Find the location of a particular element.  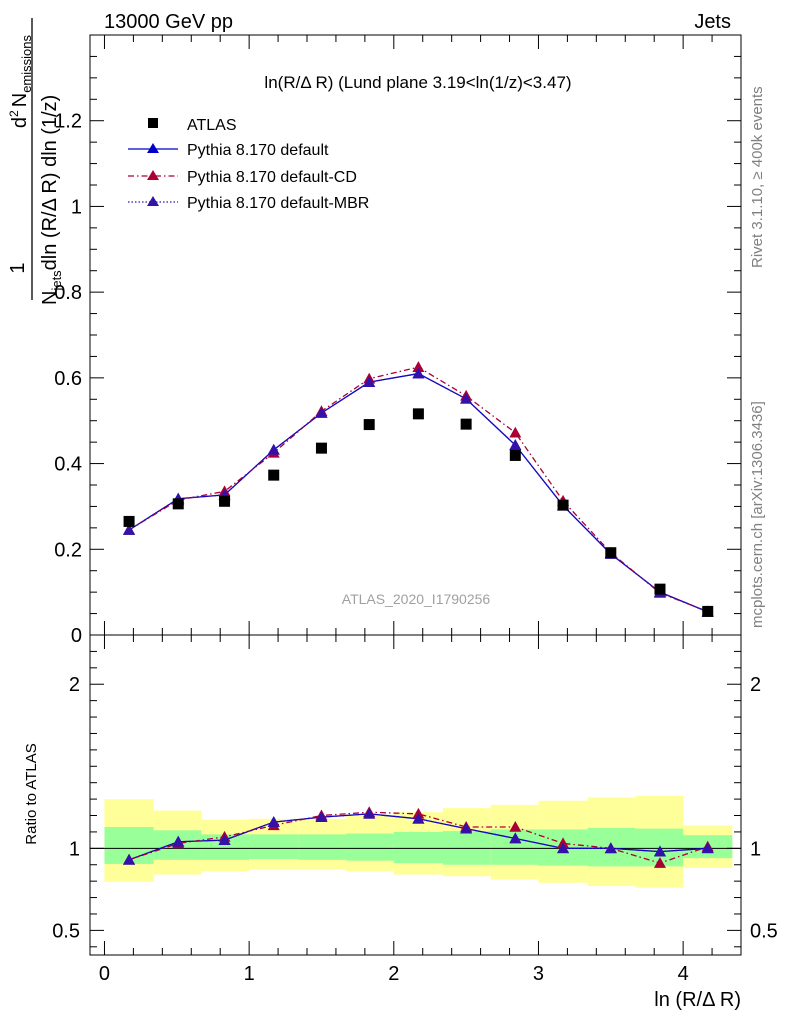

legend-default-marker is located at coordinates (153, 148).